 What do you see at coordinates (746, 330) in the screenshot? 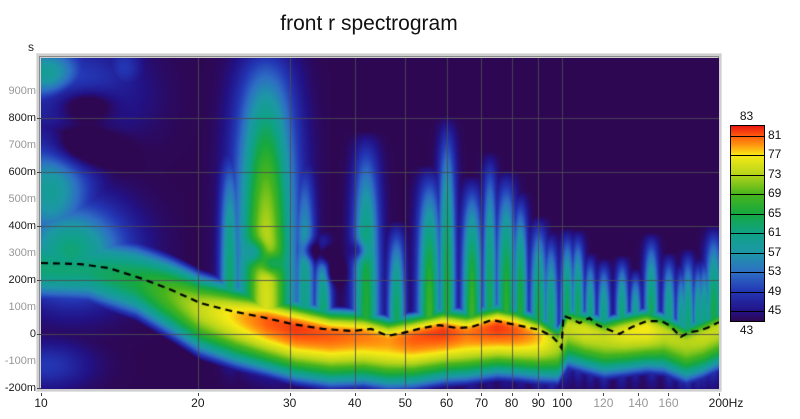
I see `legend-min-label: 43` at bounding box center [746, 330].